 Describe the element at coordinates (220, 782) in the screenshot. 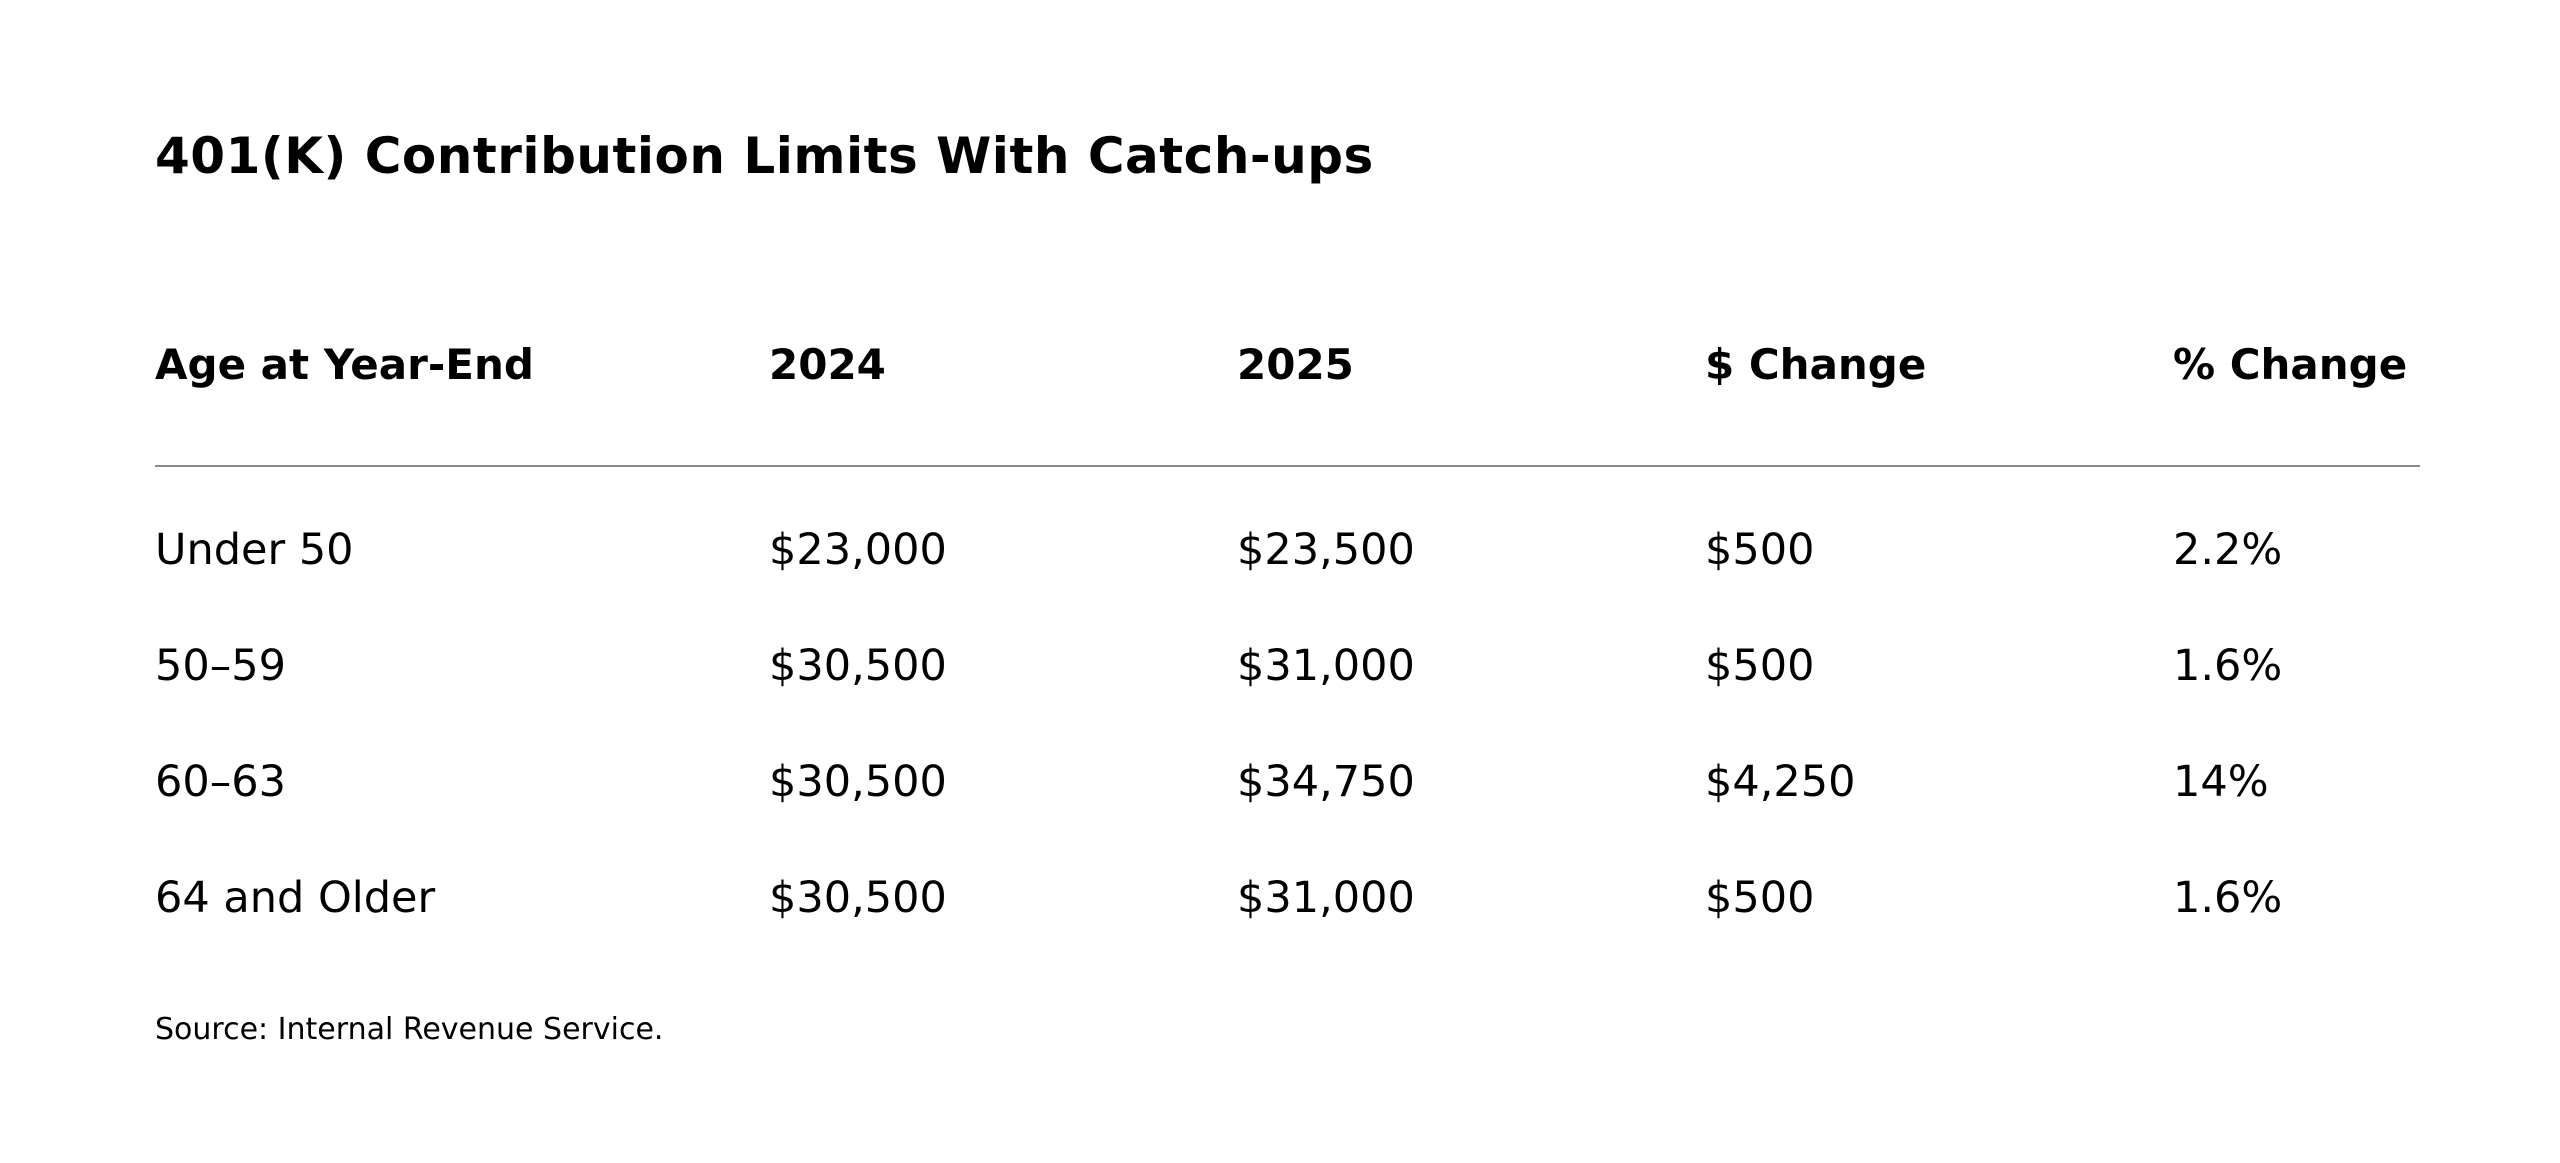

I see `table-cell-age: 60–63` at that location.